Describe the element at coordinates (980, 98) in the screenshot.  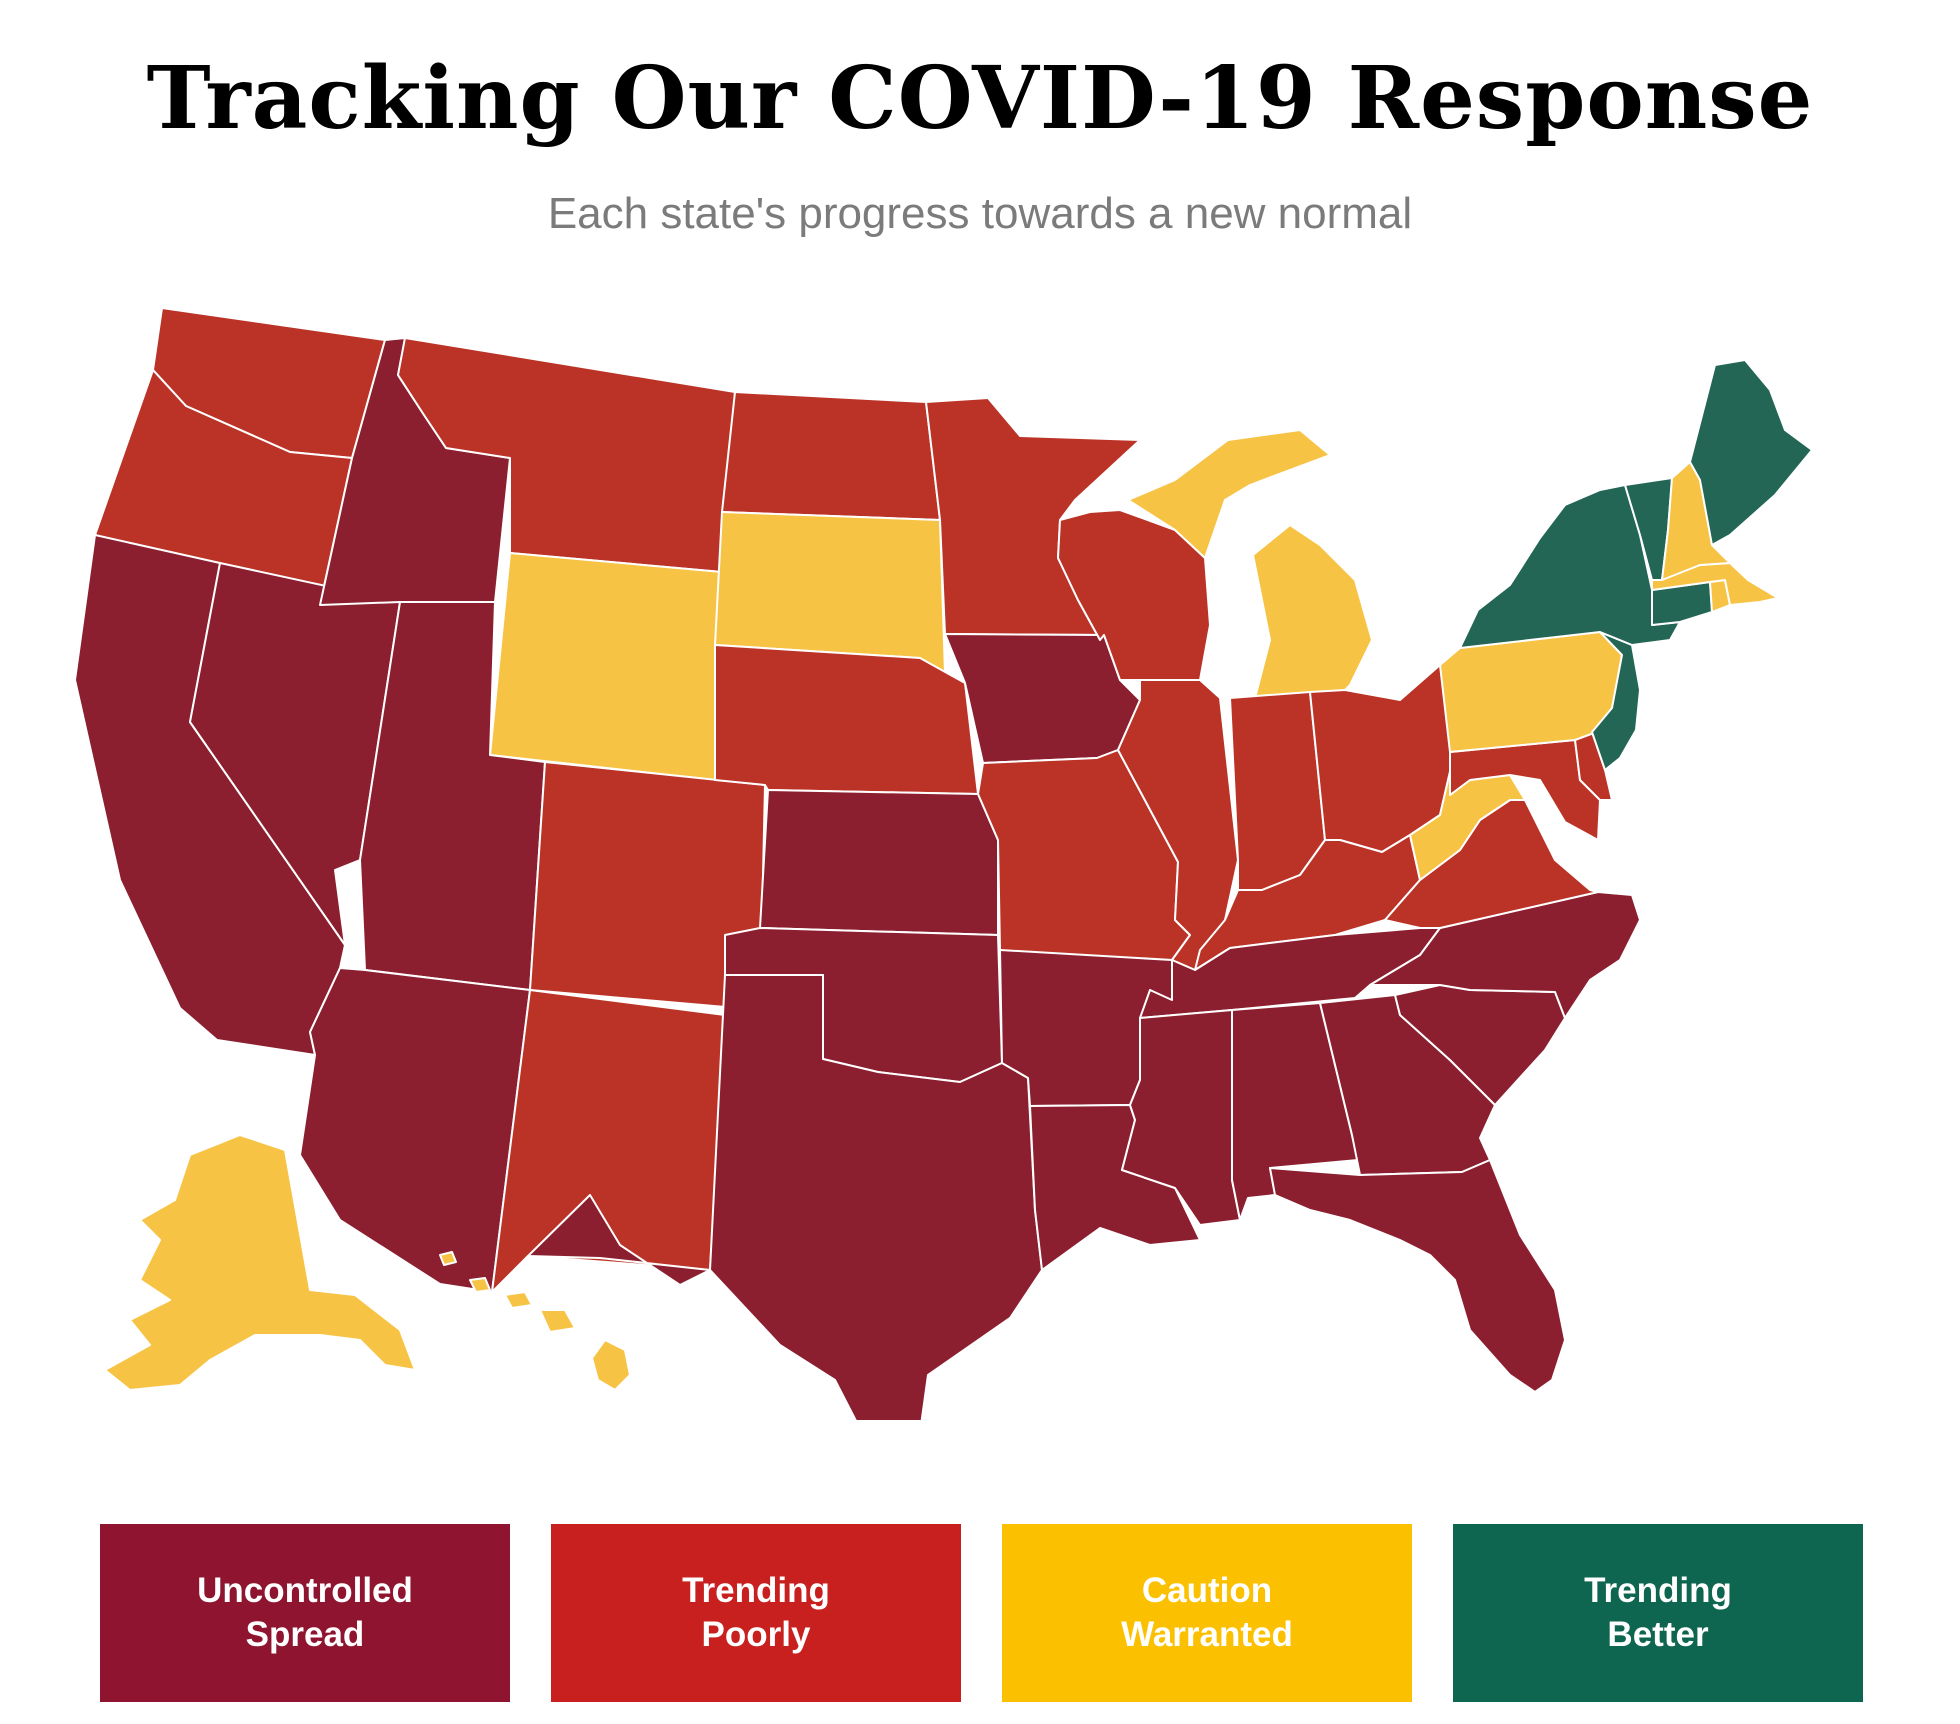
I see `page-title: Tracking Our COVID-19 Response` at that location.